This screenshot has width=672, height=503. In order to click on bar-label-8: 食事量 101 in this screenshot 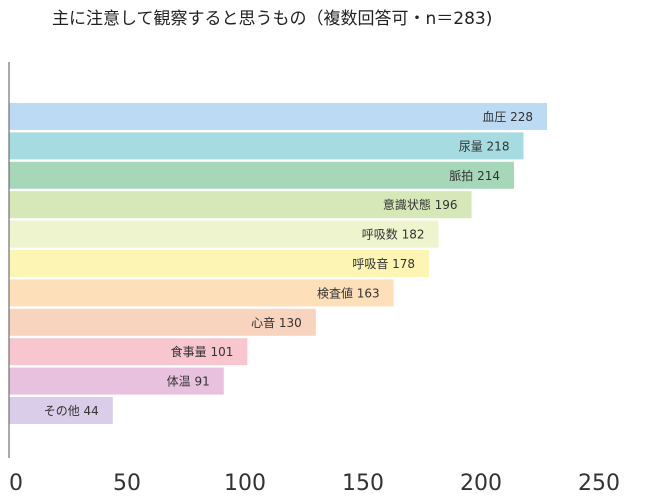, I will do `click(202, 351)`.